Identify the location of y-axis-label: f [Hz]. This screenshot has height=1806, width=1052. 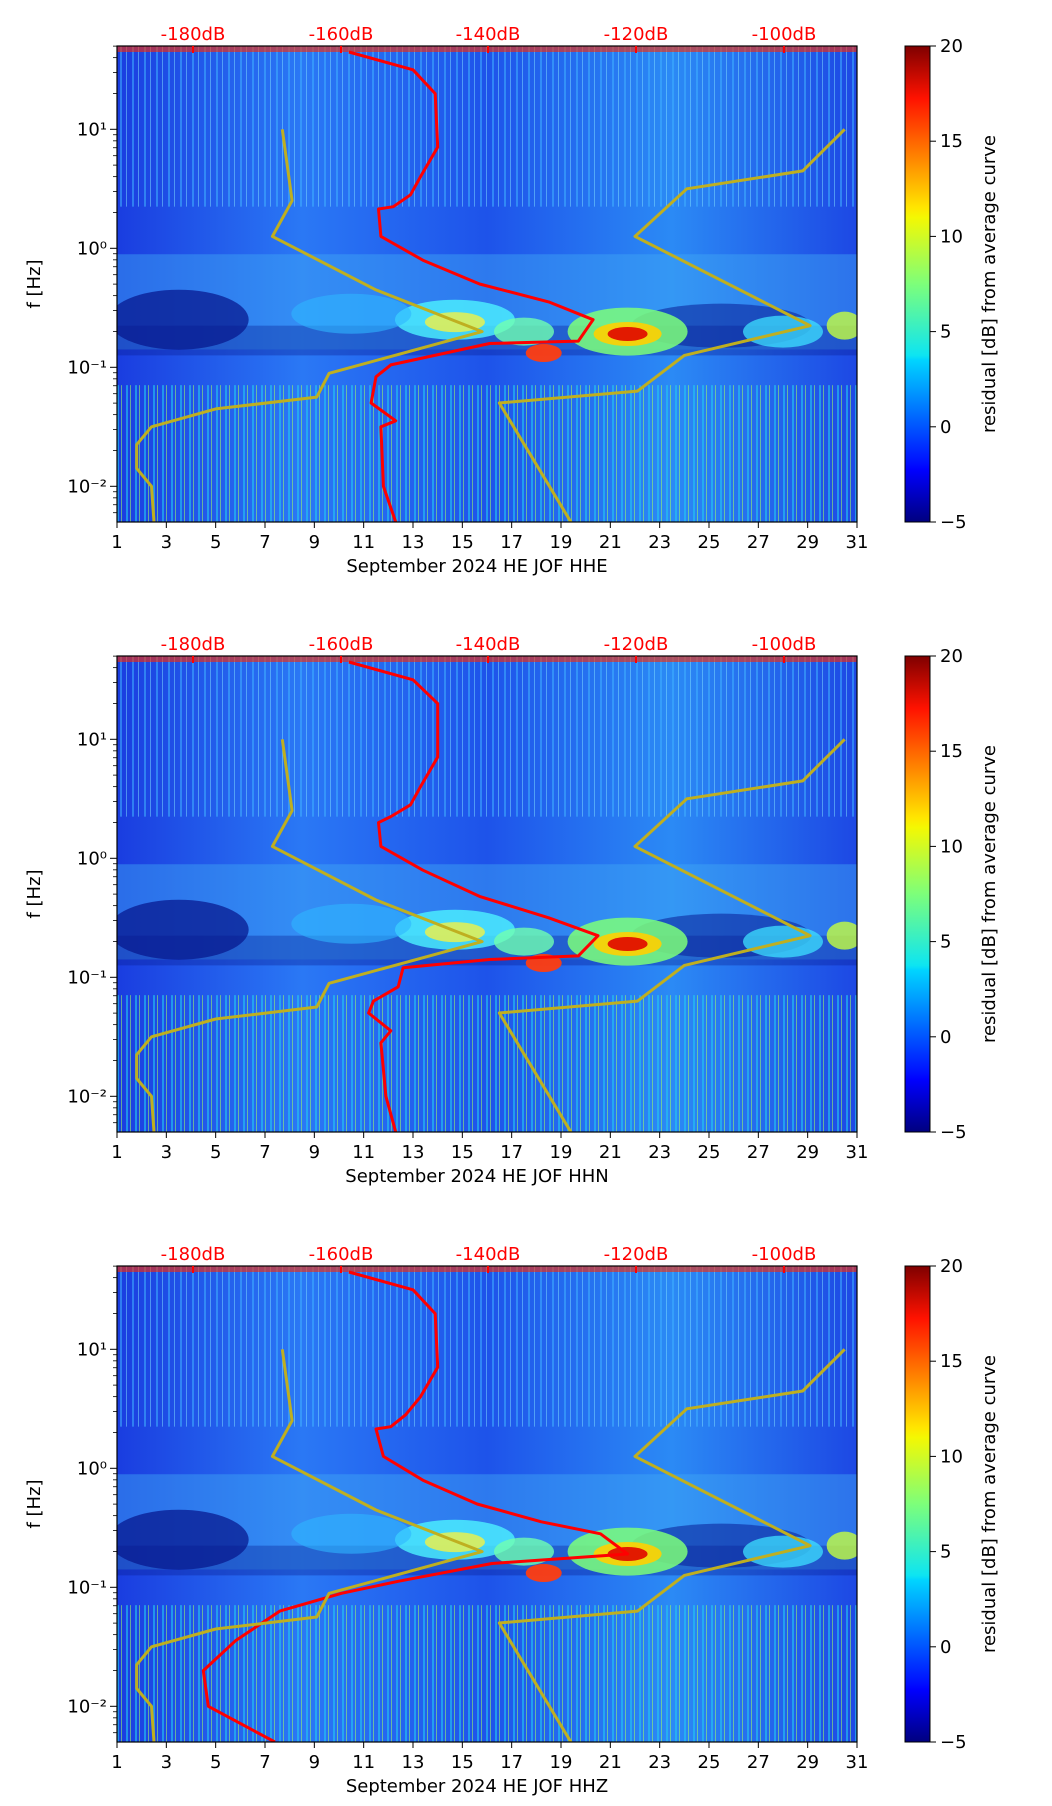
(34, 1503).